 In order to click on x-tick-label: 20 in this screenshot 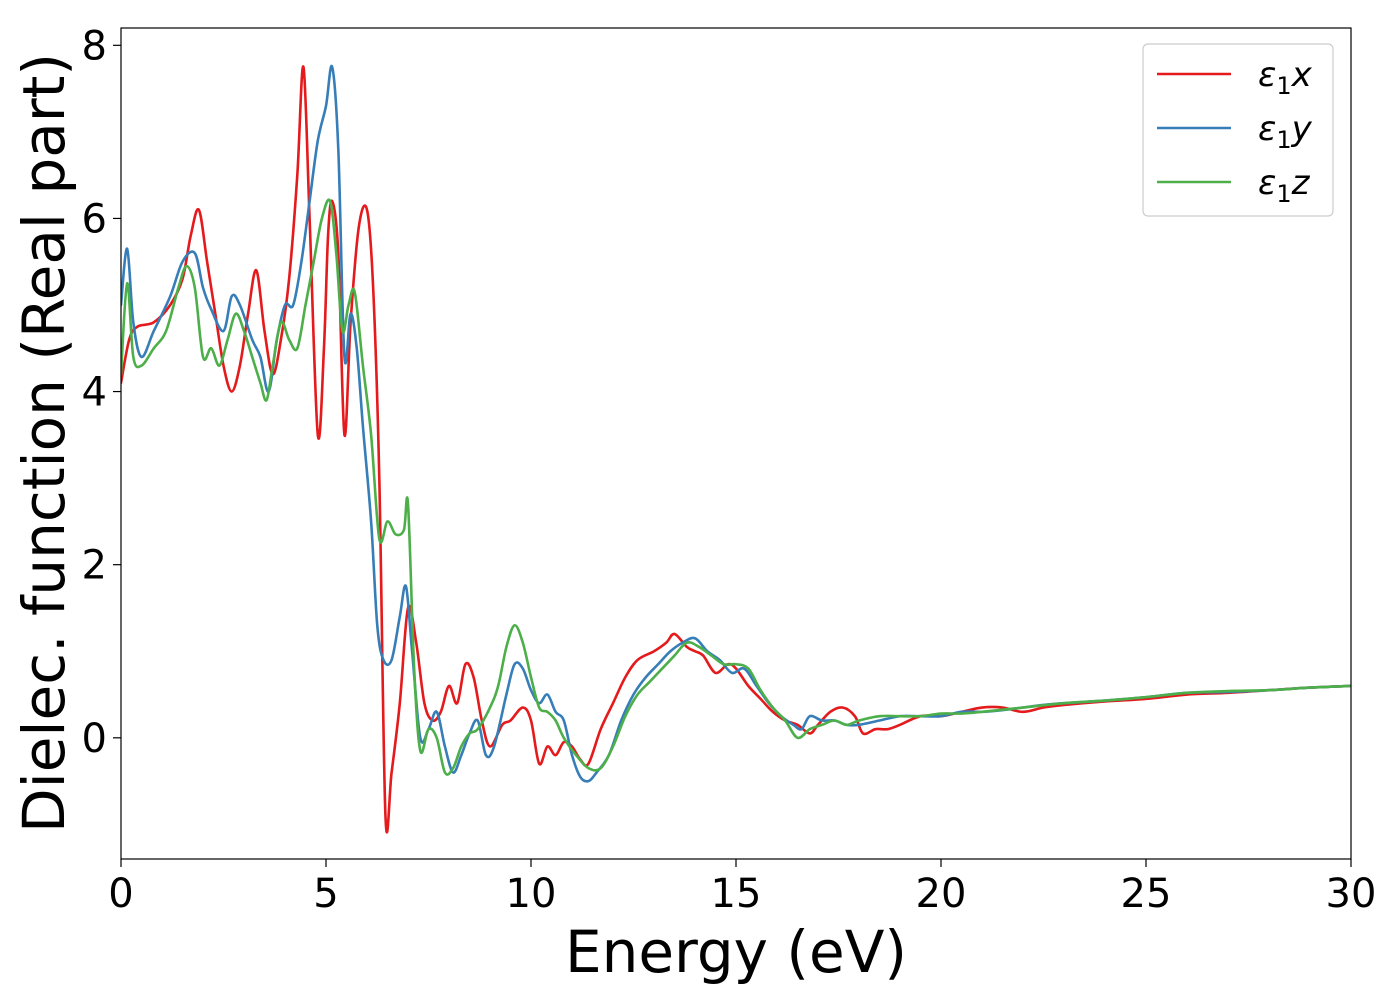, I will do `click(941, 894)`.